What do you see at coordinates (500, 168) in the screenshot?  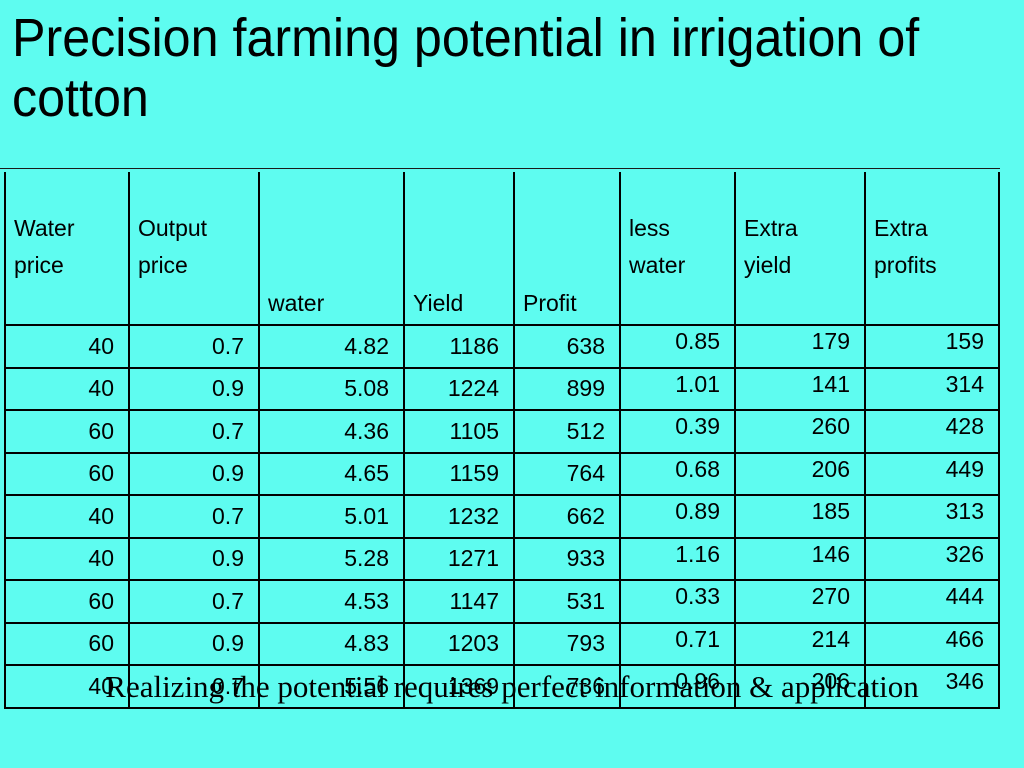 I see `title-divider` at bounding box center [500, 168].